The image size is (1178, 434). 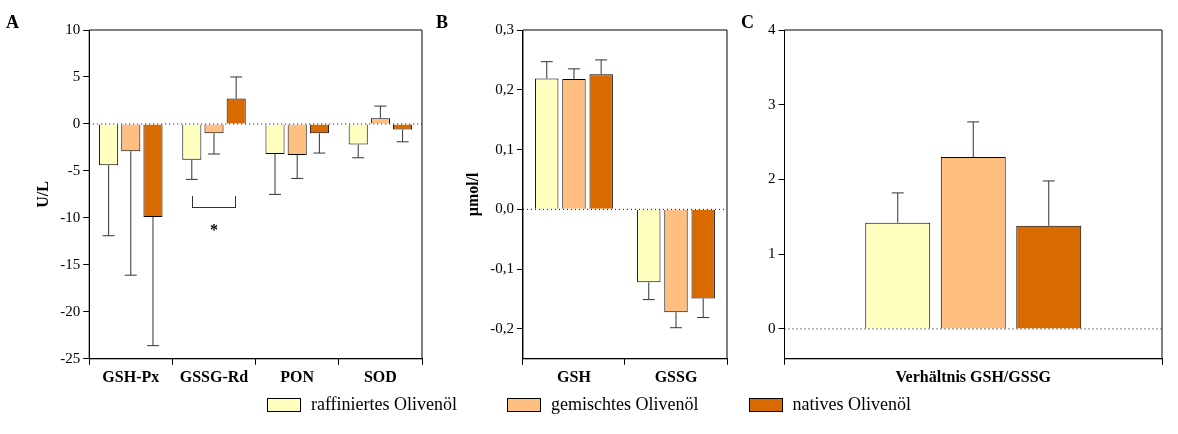 I want to click on y-tick-label: 3, so click(x=772, y=103).